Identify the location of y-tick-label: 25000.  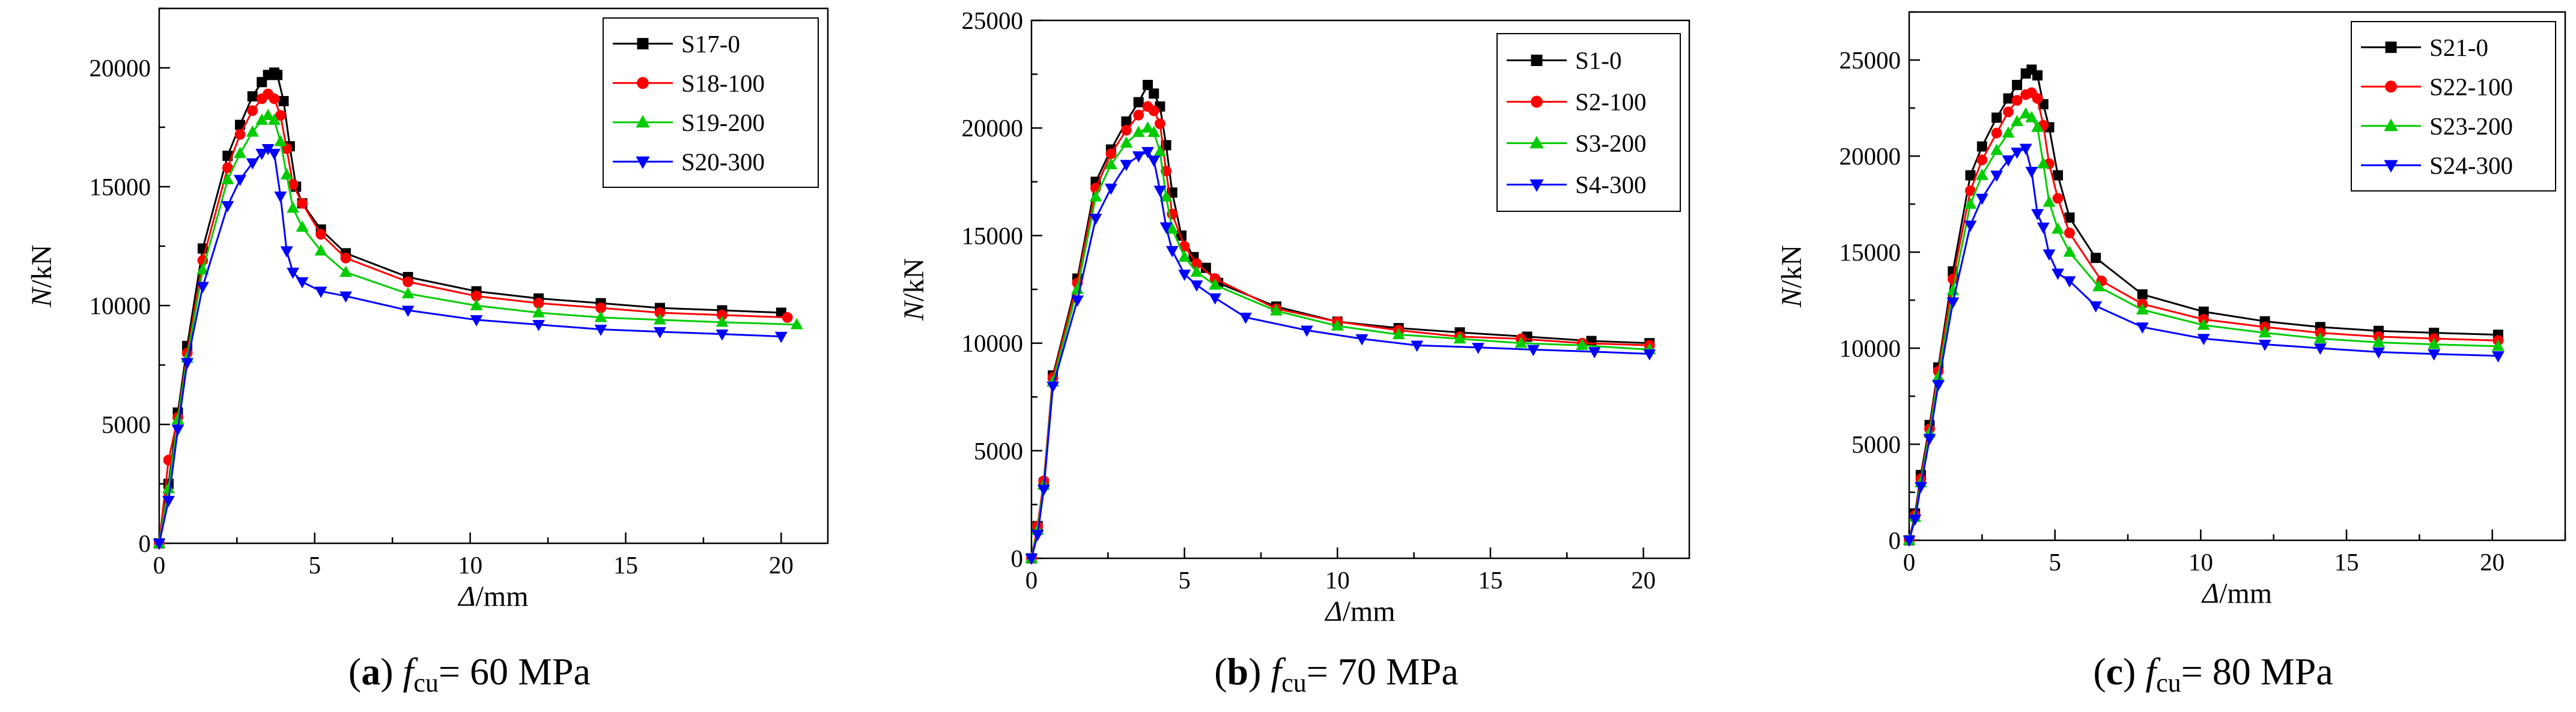
(1870, 60).